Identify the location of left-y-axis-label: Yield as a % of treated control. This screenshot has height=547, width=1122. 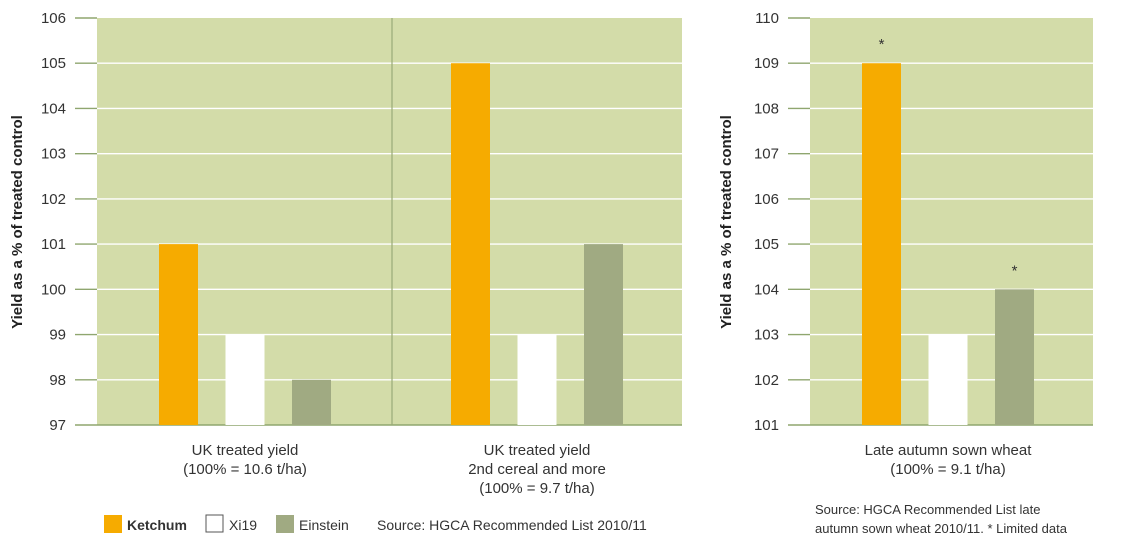
(17, 222).